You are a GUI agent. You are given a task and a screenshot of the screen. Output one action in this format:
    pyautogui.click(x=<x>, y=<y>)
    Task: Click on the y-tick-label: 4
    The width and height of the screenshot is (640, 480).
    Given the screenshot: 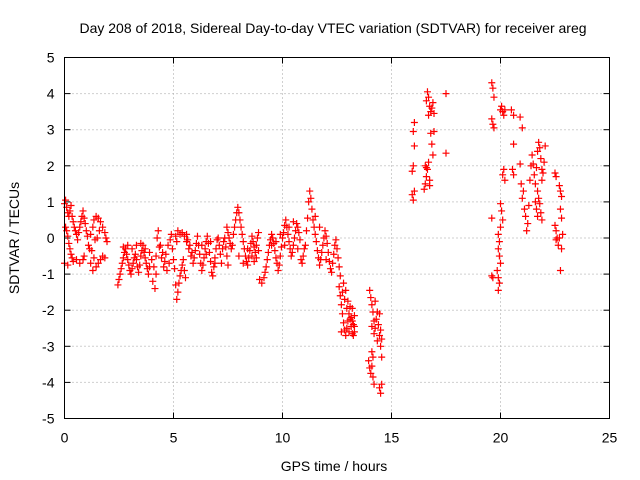 What is the action you would take?
    pyautogui.click(x=51, y=94)
    